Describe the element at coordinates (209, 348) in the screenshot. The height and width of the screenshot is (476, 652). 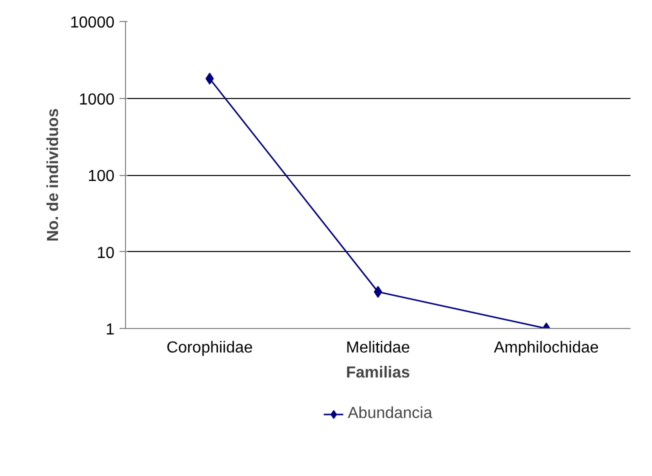
I see `x-tick-label: Corophiidae` at that location.